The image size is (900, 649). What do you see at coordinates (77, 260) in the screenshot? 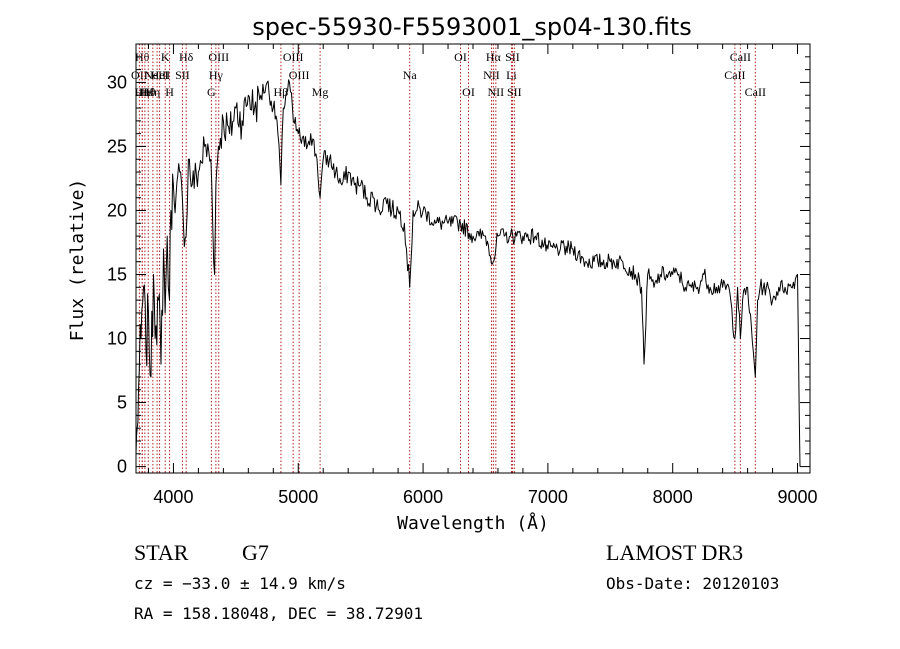
I see `y-axis-label: Flux (relative)` at bounding box center [77, 260].